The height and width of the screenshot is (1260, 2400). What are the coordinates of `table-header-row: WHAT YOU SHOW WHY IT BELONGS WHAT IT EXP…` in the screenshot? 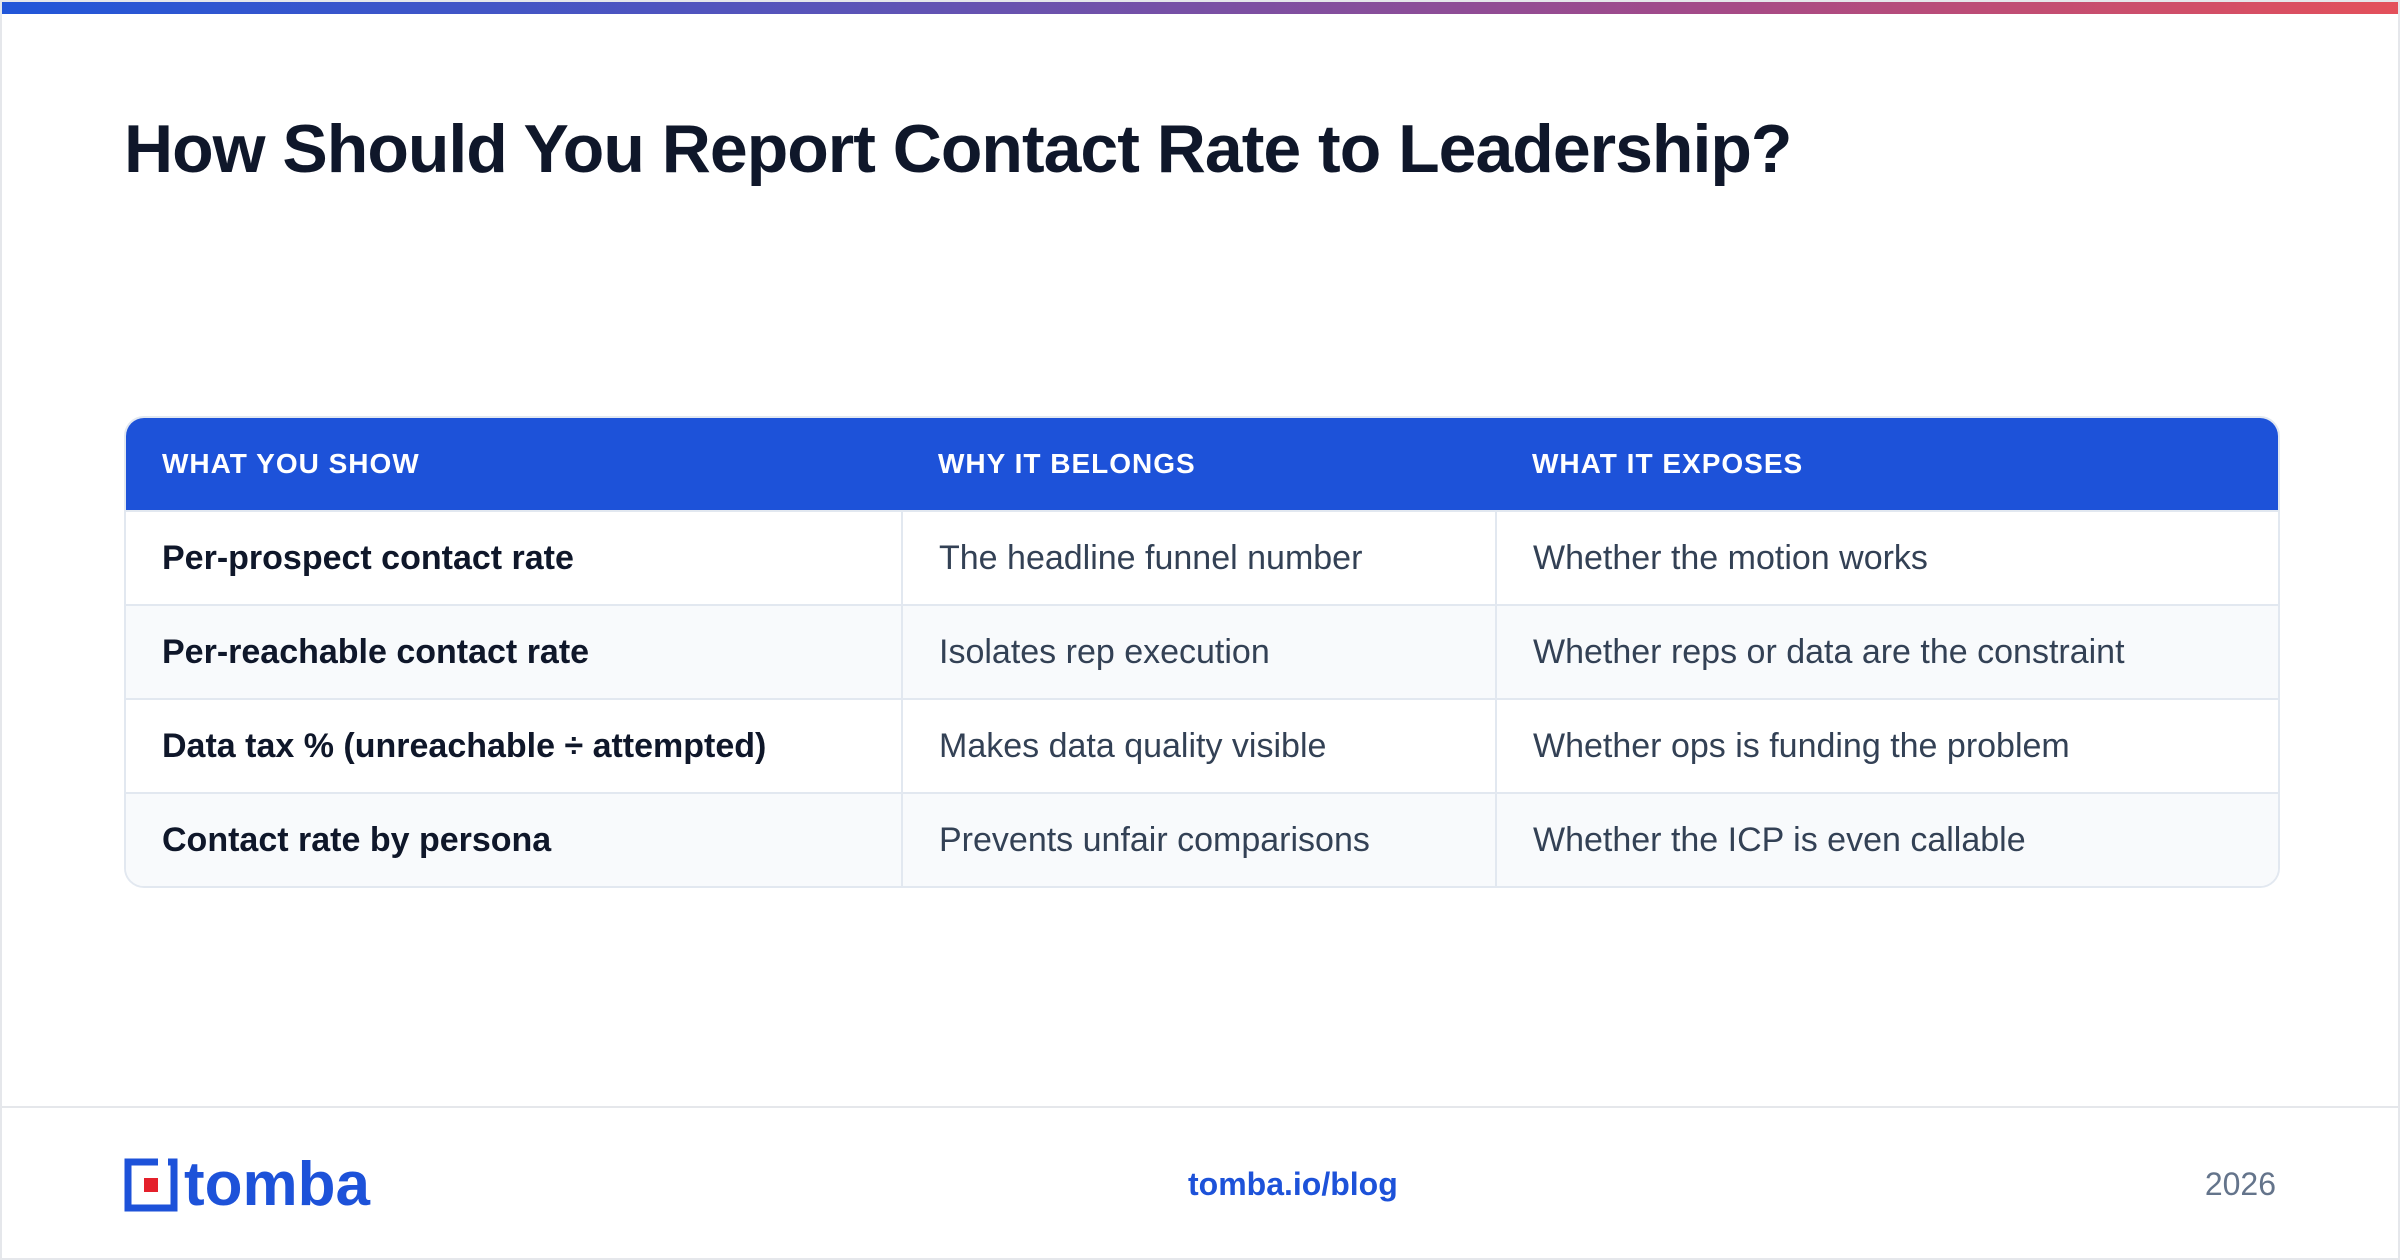 It's located at (1202, 464).